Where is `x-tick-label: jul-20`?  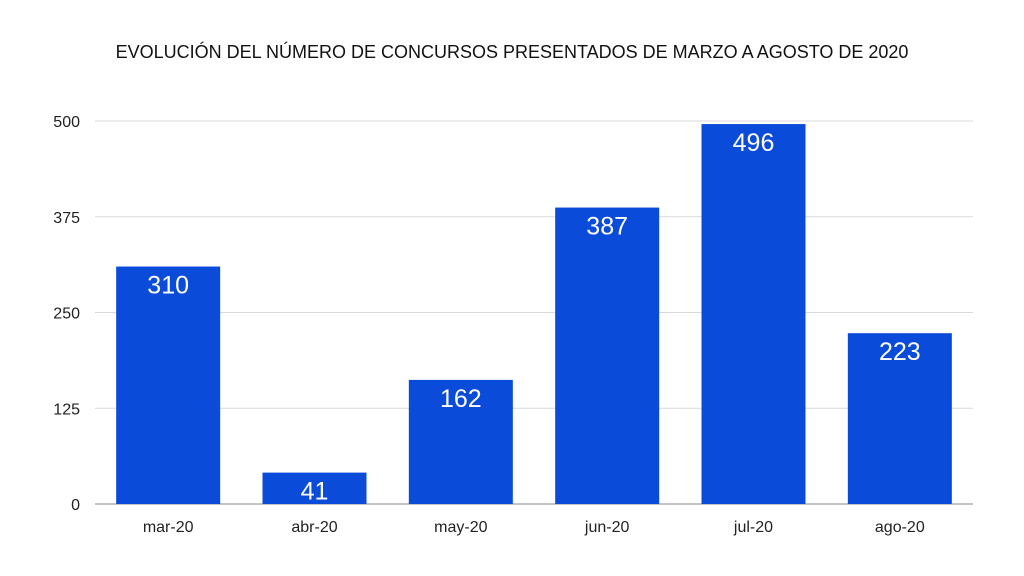 x-tick-label: jul-20 is located at coordinates (753, 527).